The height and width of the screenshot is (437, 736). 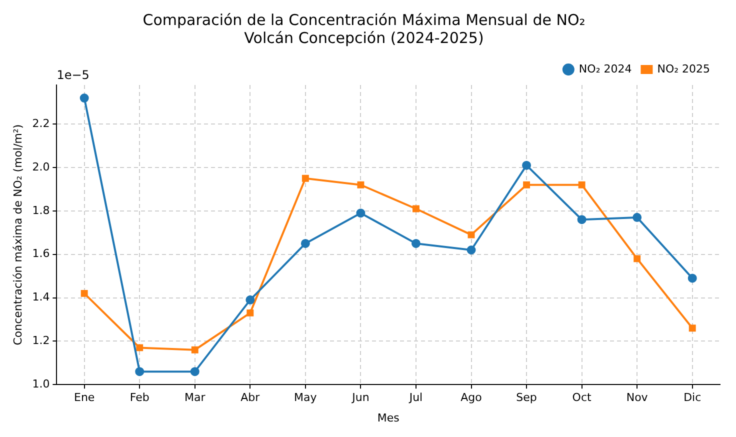 I want to click on legend-label: NO₂ 2025, so click(x=683, y=69).